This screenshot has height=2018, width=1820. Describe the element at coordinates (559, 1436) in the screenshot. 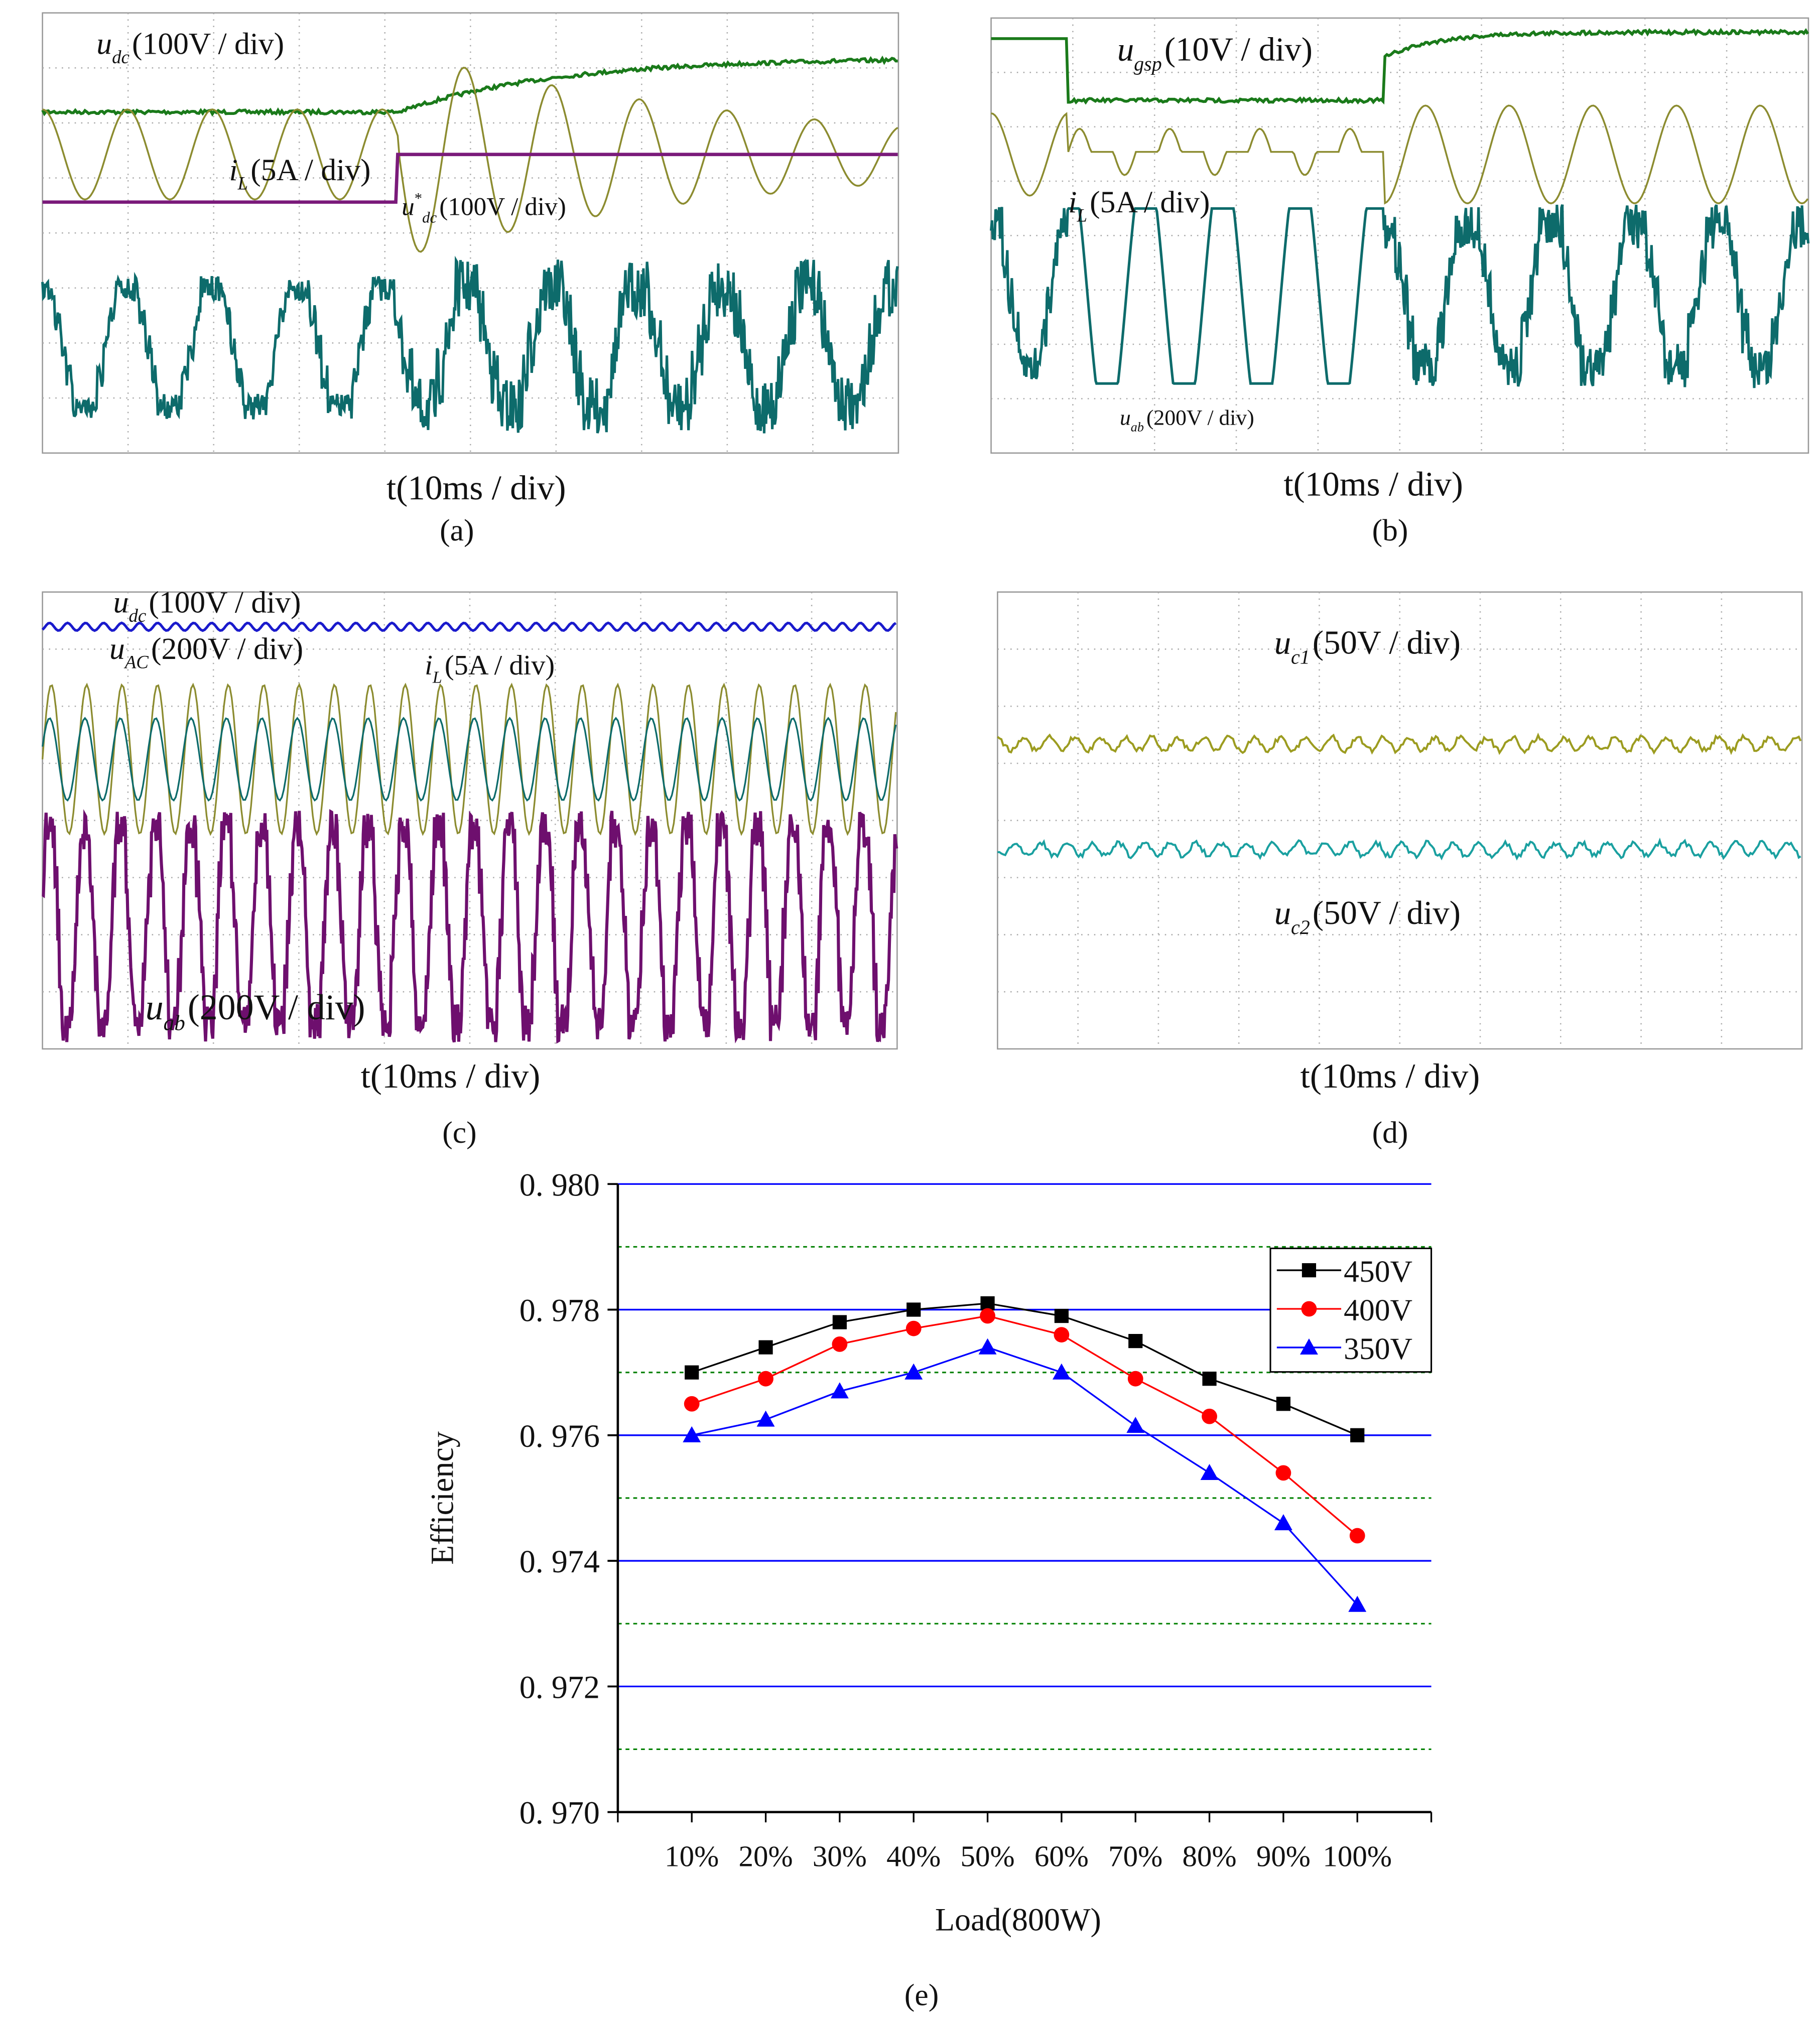

I see `y-tick-label: 0. 976` at that location.